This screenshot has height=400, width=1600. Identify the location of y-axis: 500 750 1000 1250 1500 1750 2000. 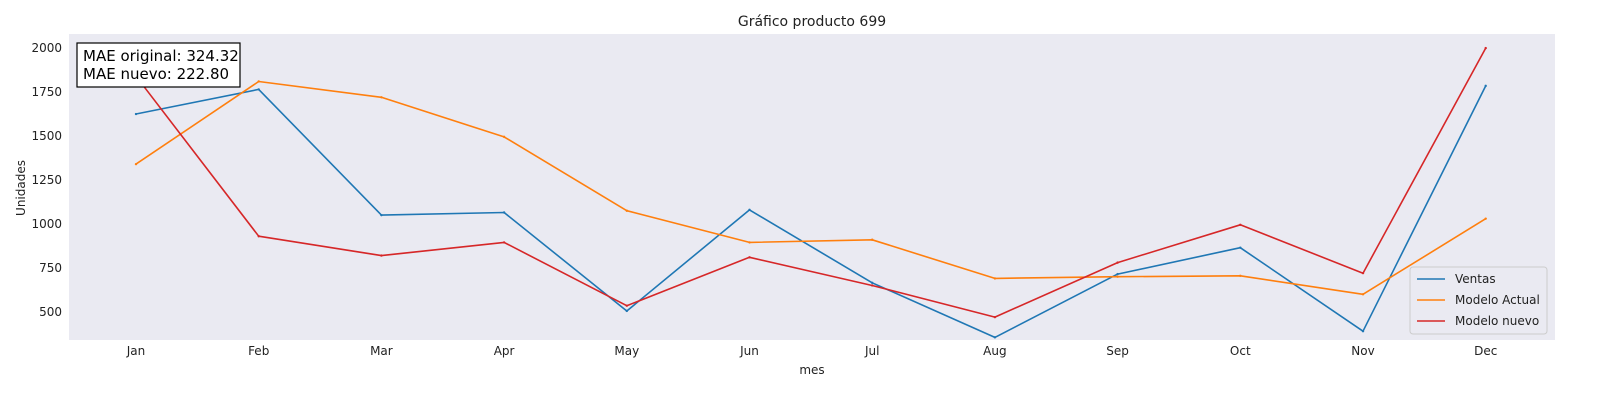
(46, 180).